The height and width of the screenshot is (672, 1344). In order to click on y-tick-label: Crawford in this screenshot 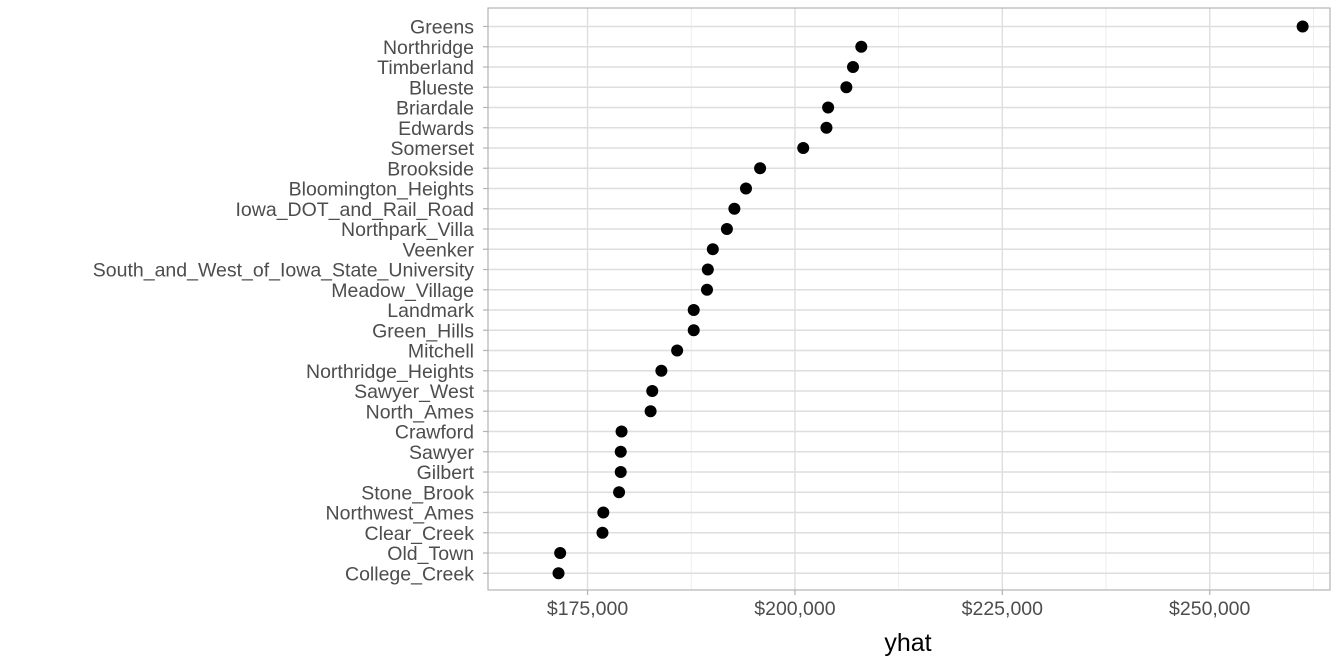, I will do `click(434, 433)`.